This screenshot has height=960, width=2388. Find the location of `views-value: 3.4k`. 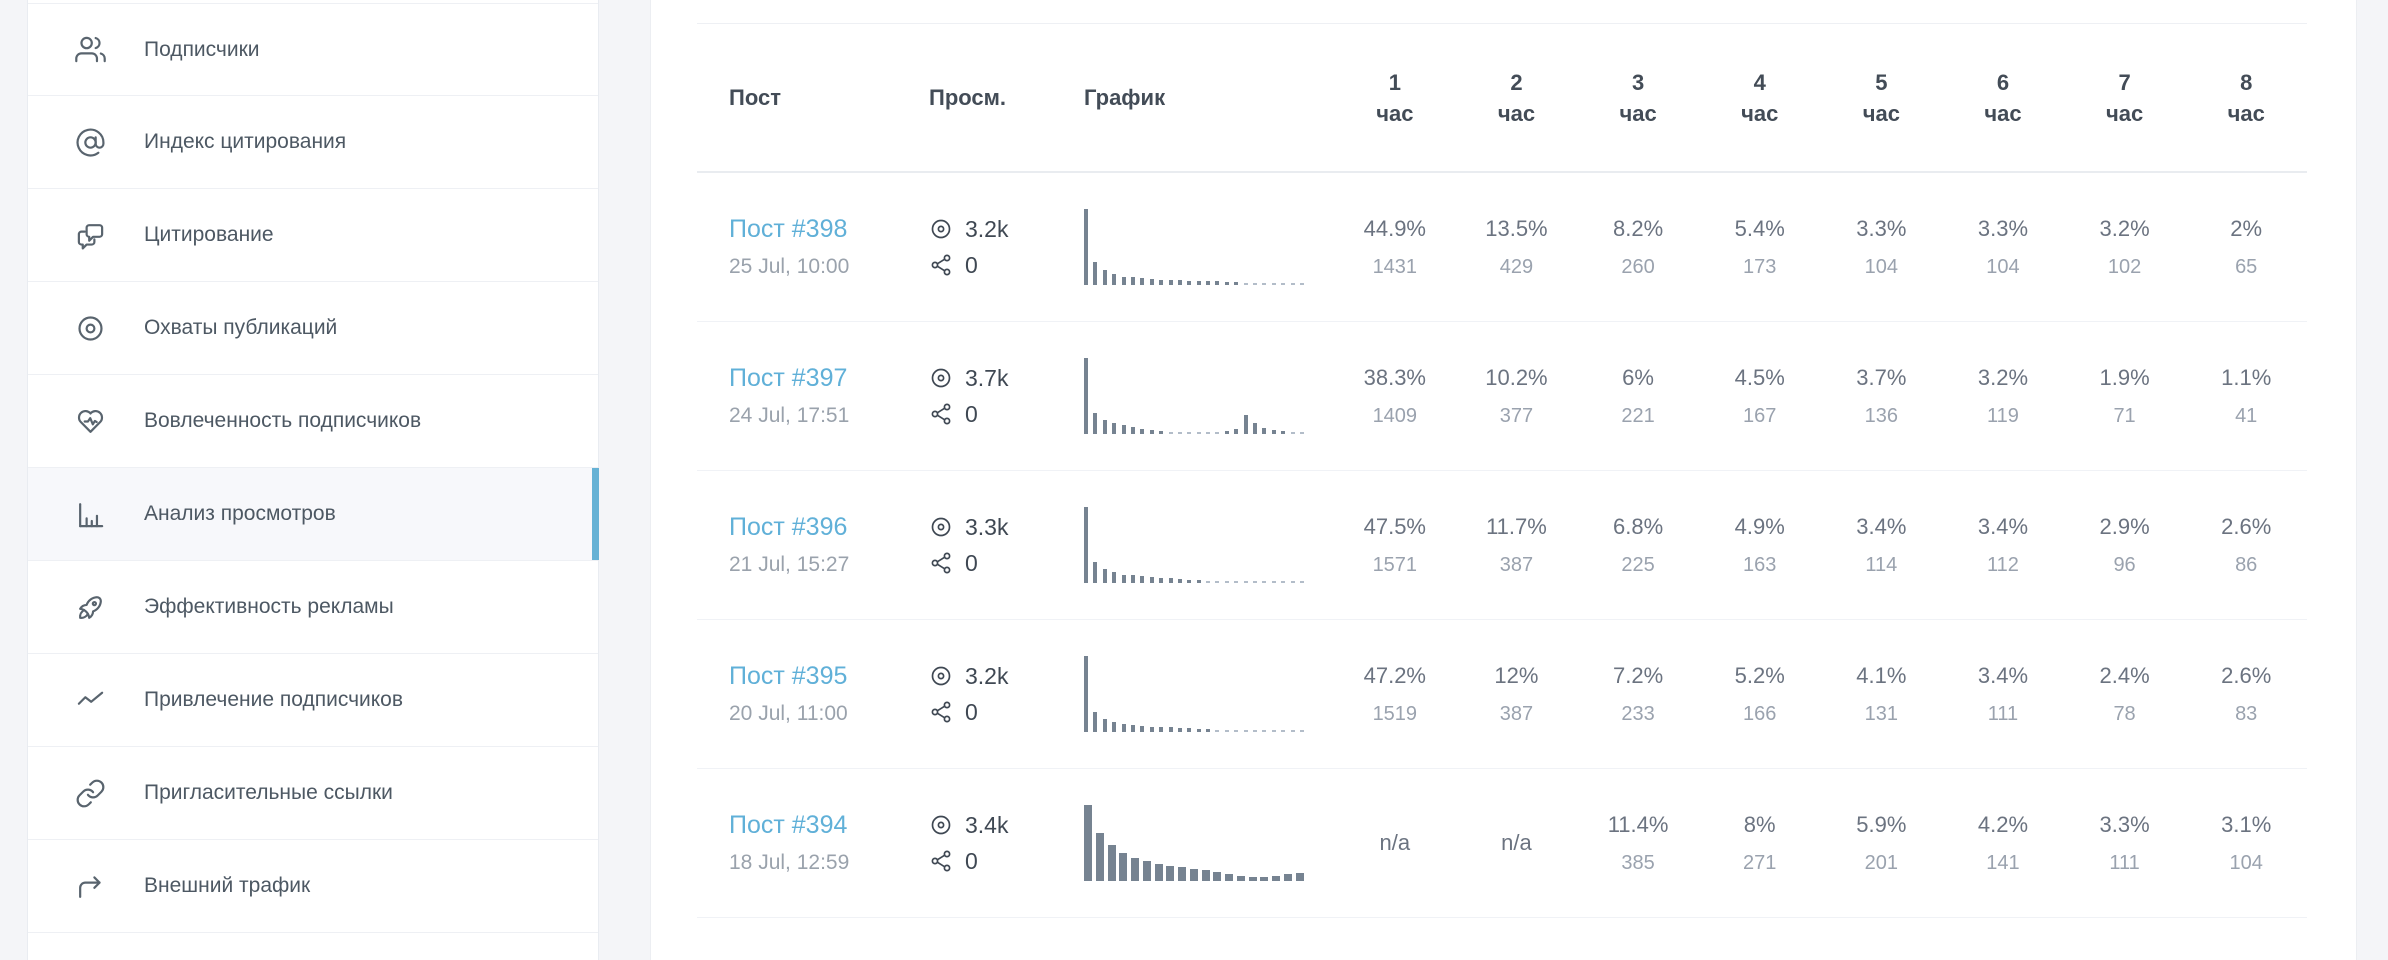

views-value: 3.4k is located at coordinates (987, 824).